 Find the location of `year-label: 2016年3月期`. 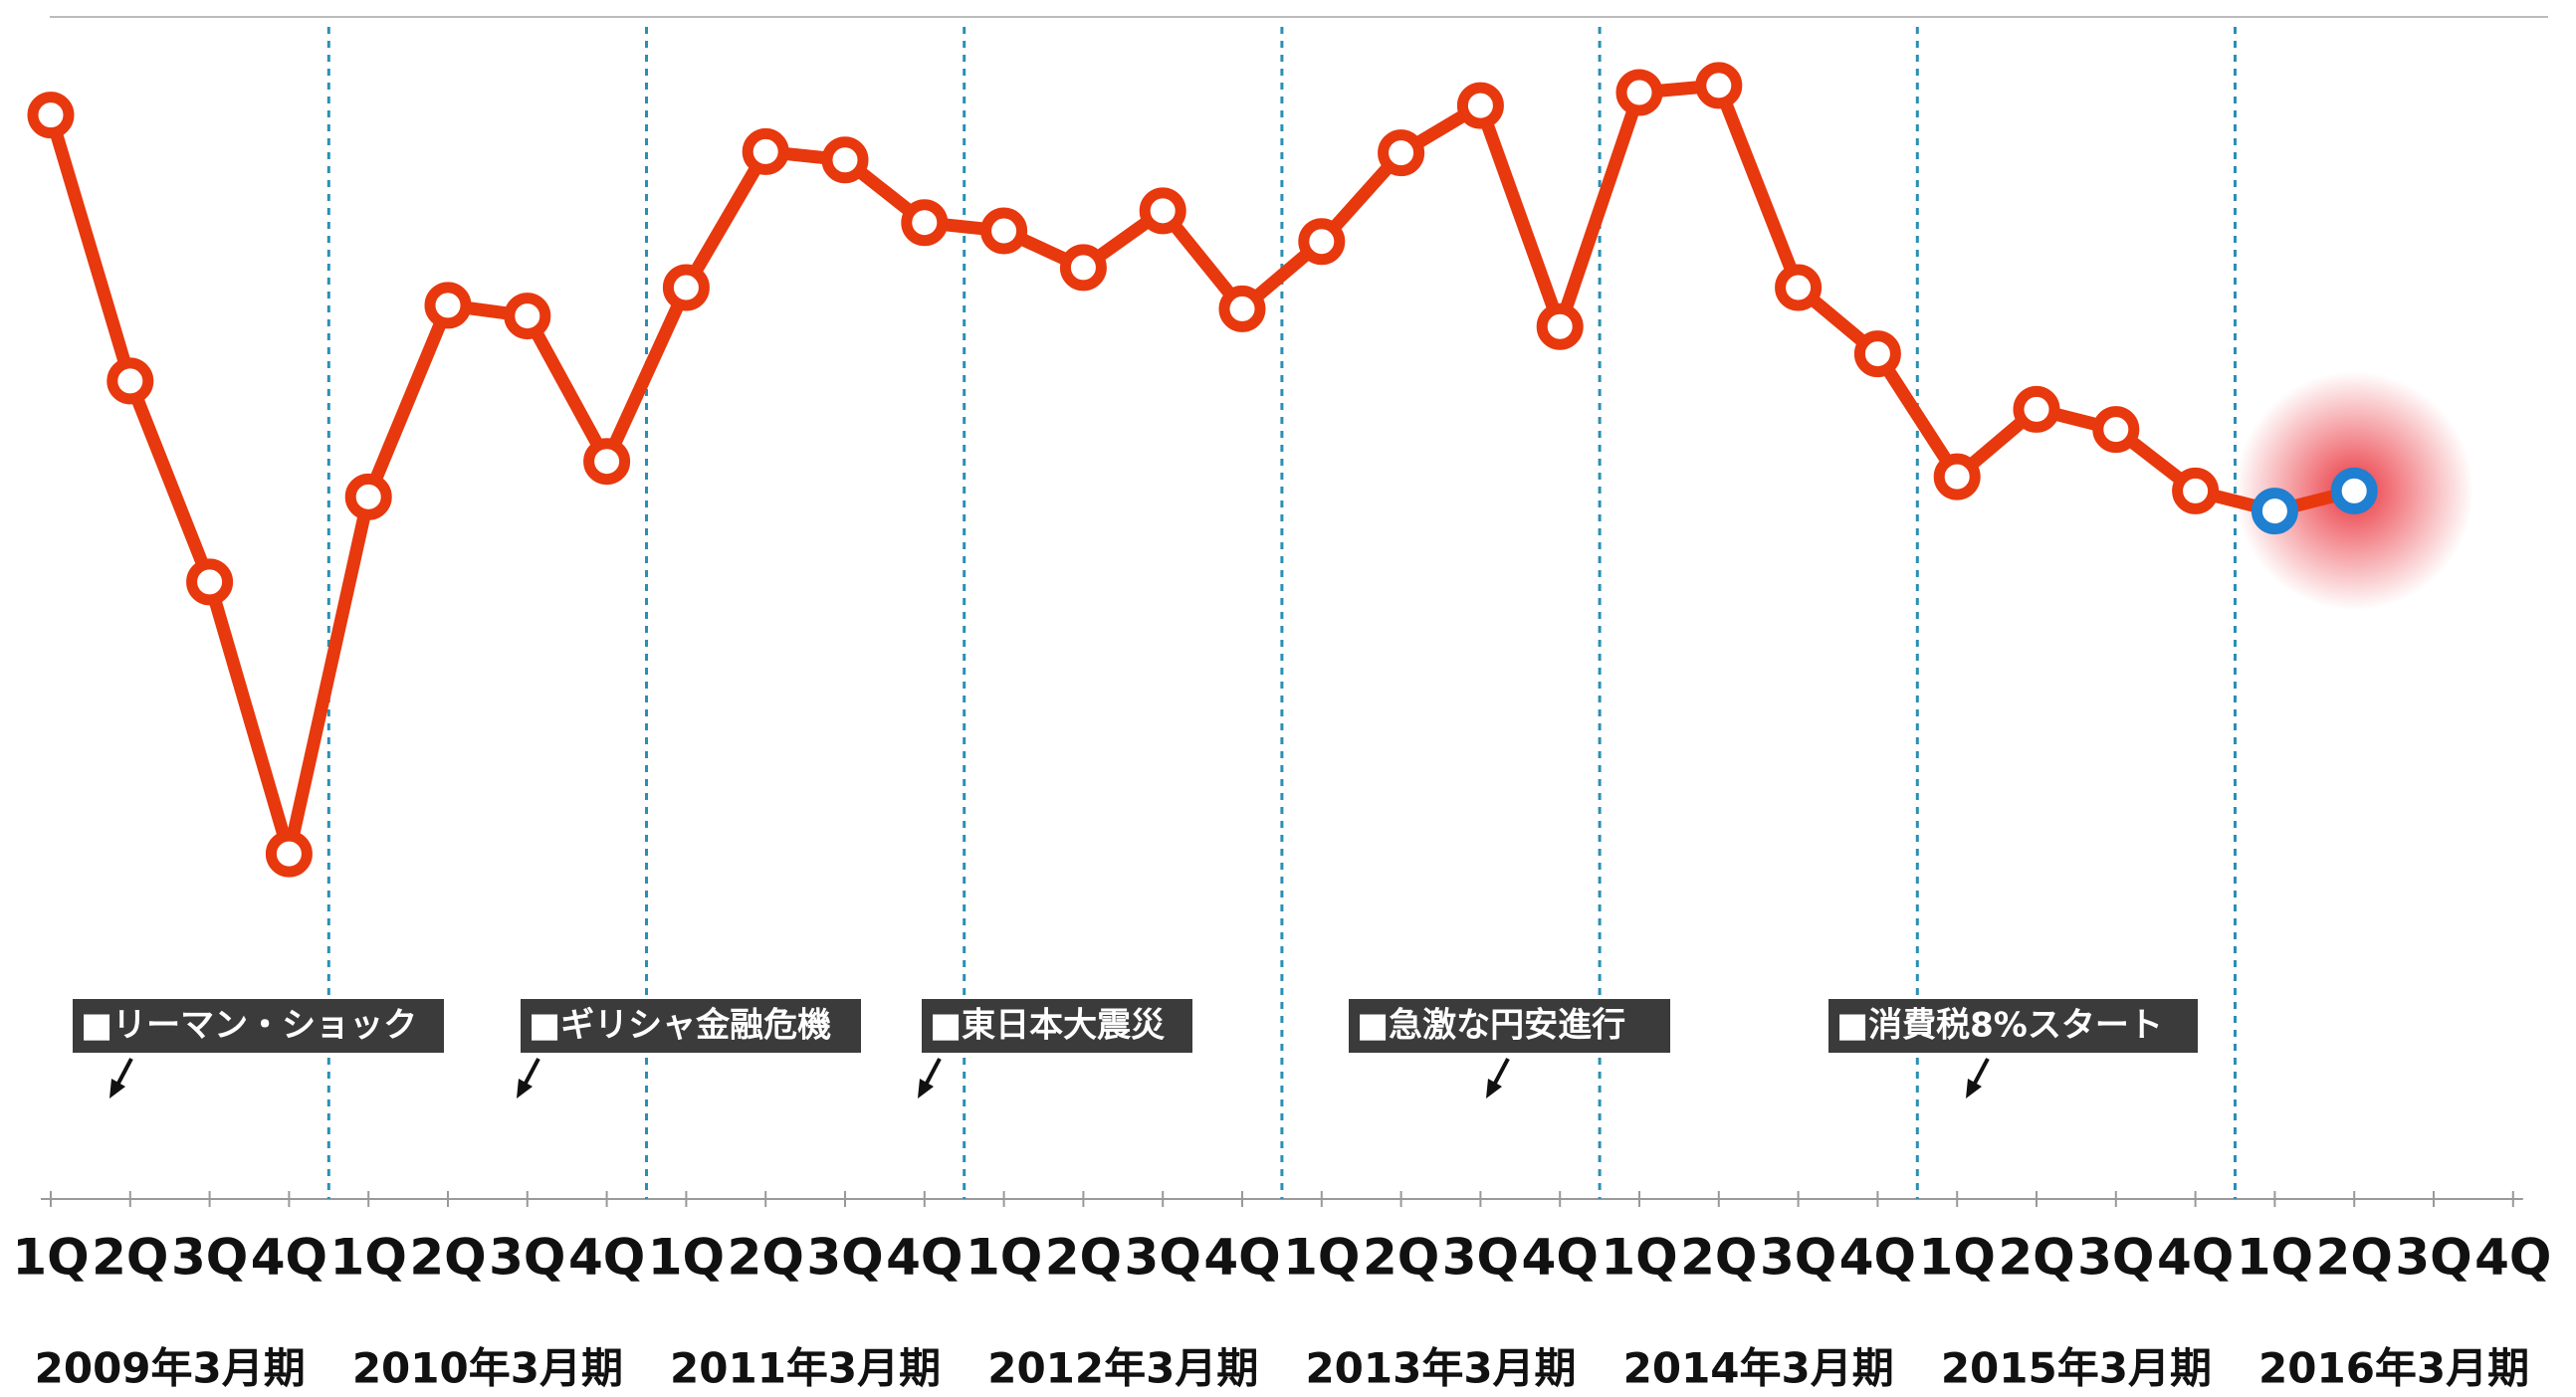

year-label: 2016年3月期 is located at coordinates (2393, 1369).